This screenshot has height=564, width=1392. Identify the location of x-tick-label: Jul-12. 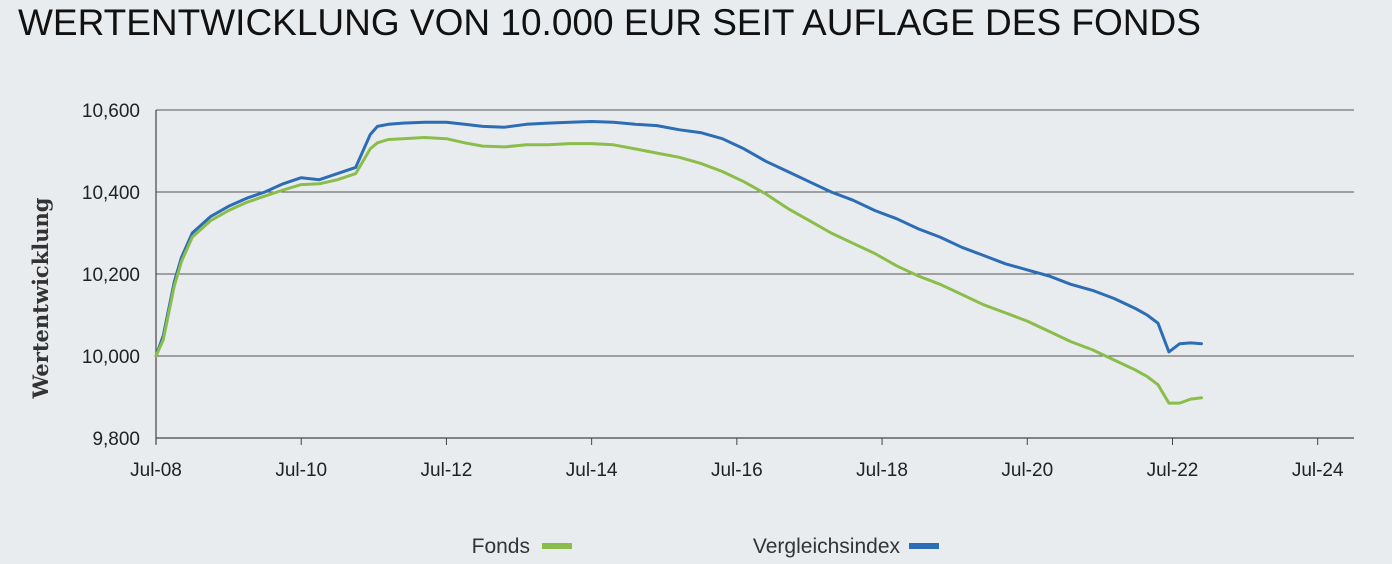
(447, 470).